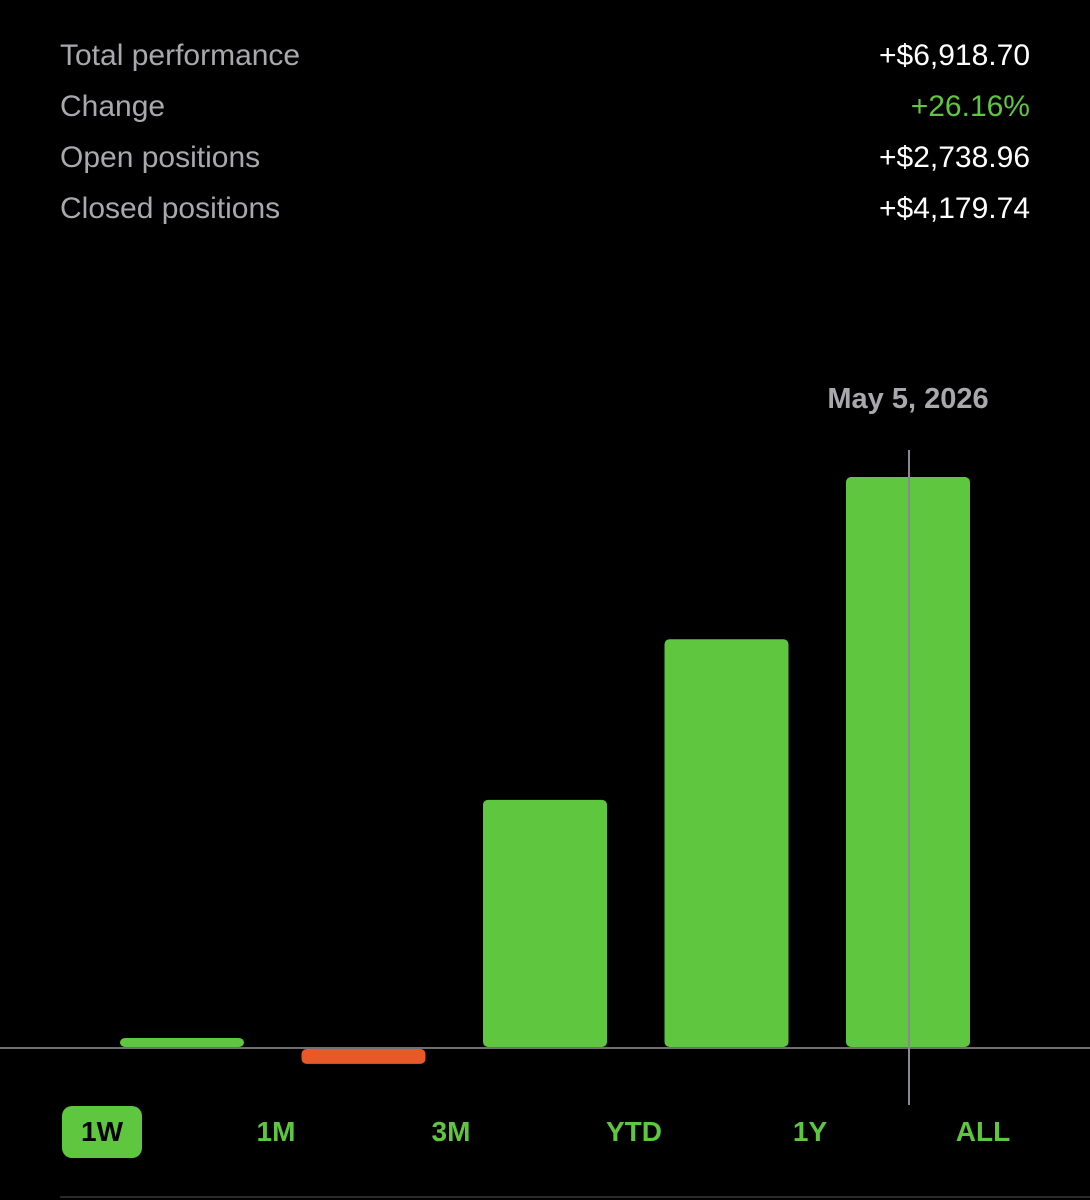  What do you see at coordinates (545, 55) in the screenshot?
I see `summary-row-total-performance: Total performance +$6,918.70` at bounding box center [545, 55].